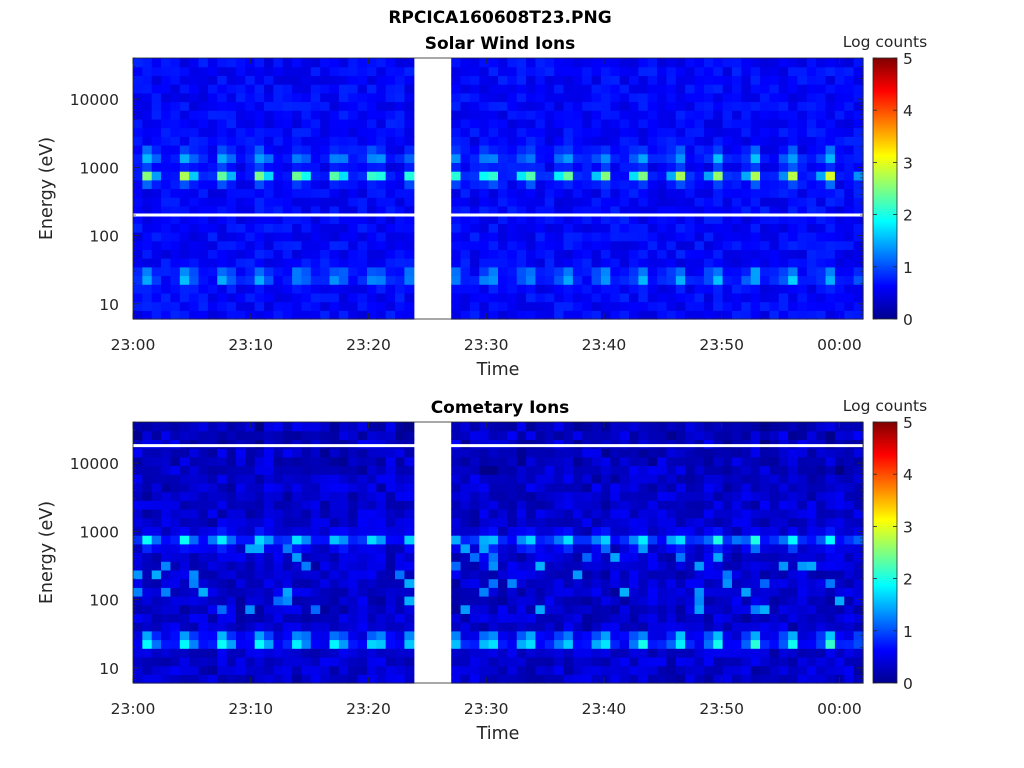 The image size is (1024, 768). Describe the element at coordinates (839, 709) in the screenshot. I see `x-tick-label: 00:00` at that location.